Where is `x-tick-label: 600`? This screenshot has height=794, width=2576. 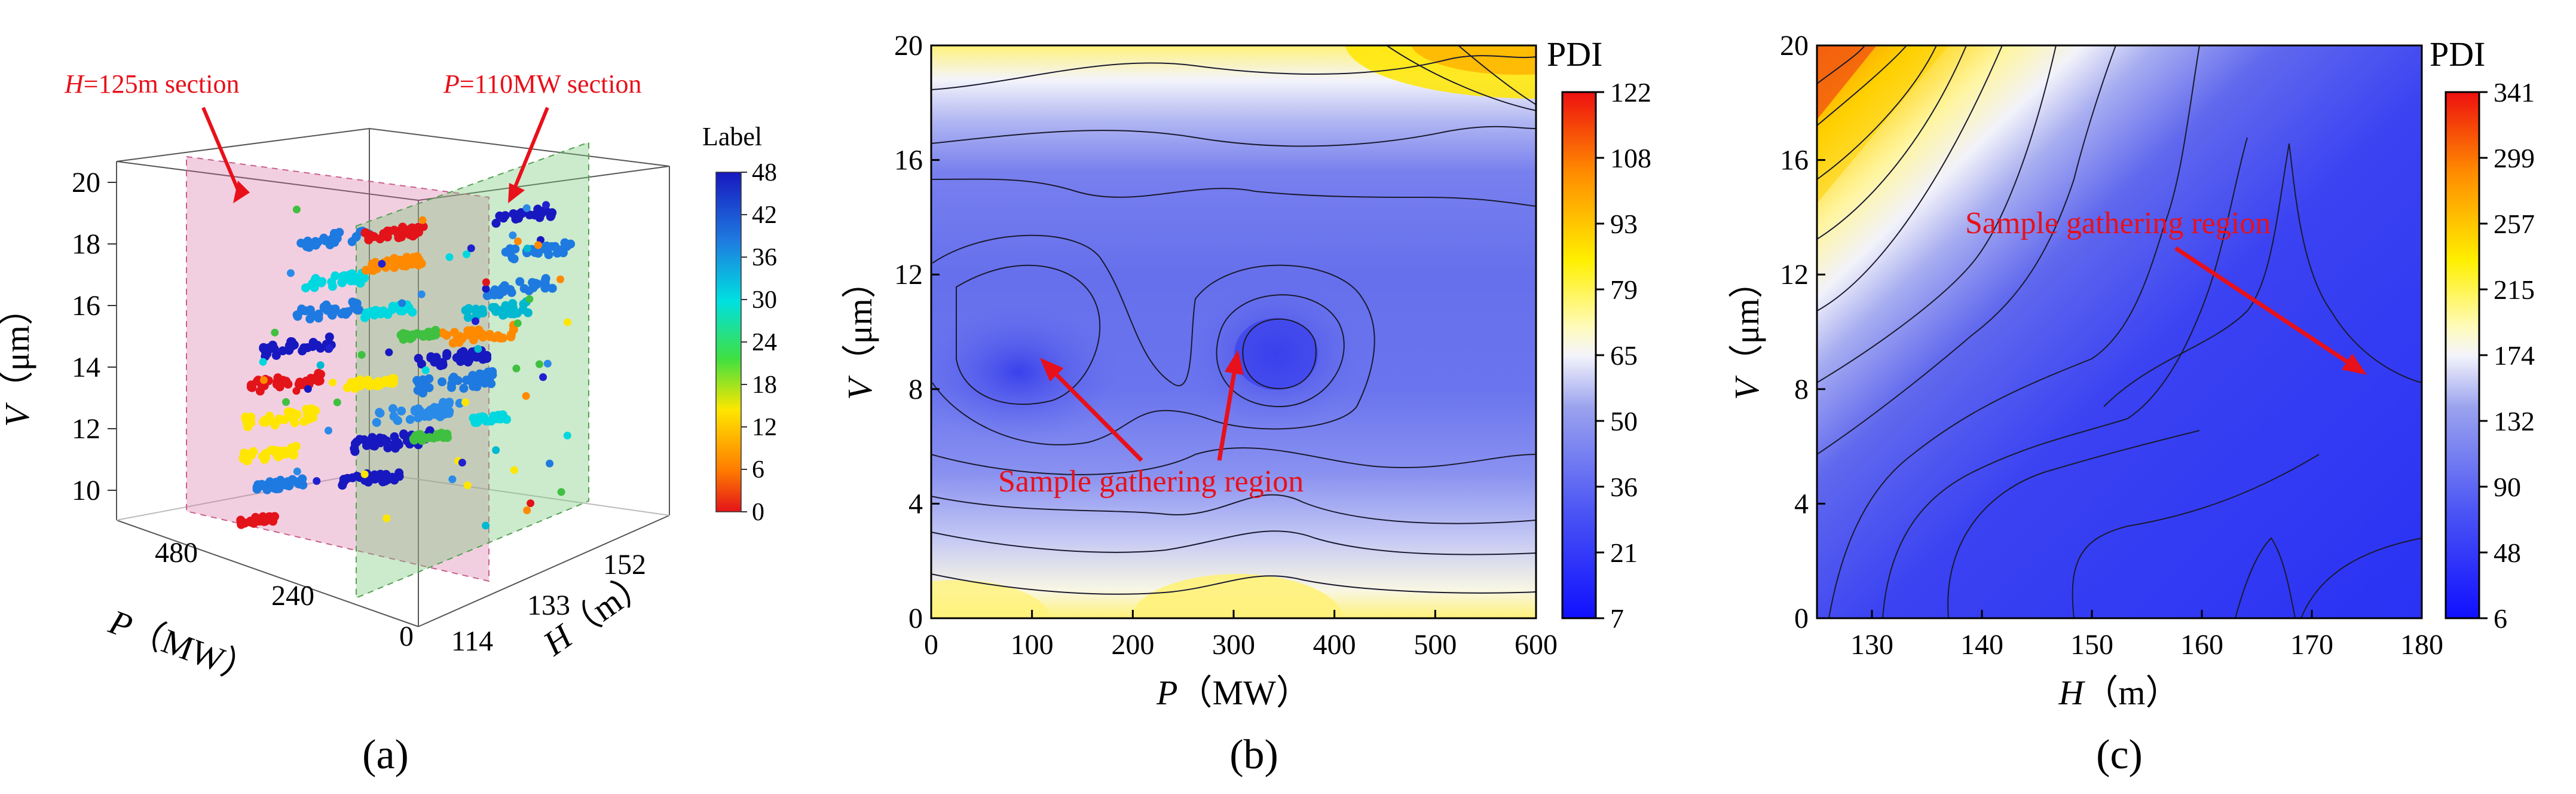
x-tick-label: 600 is located at coordinates (1536, 645).